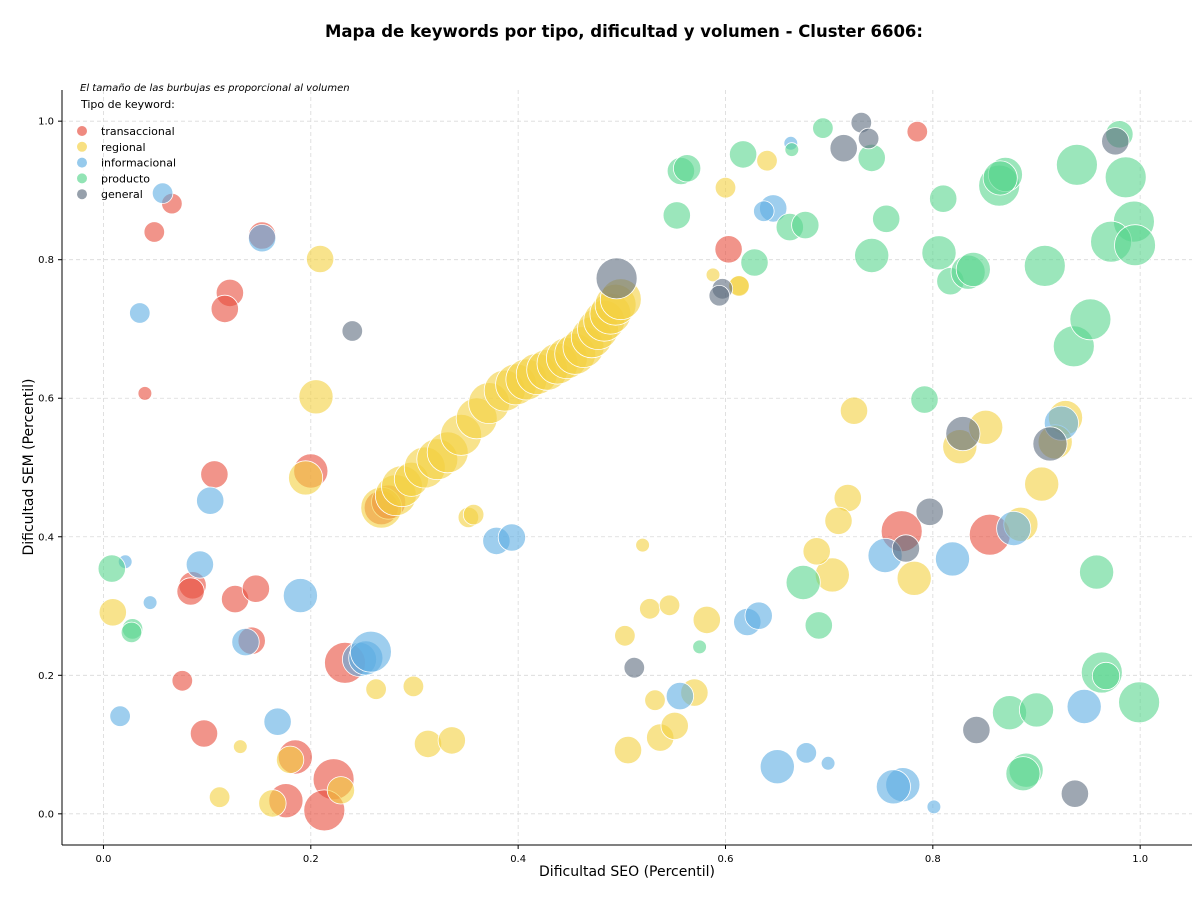 The width and height of the screenshot is (1200, 901). Describe the element at coordinates (933, 859) in the screenshot. I see `x-tick-label: 0.8` at that location.